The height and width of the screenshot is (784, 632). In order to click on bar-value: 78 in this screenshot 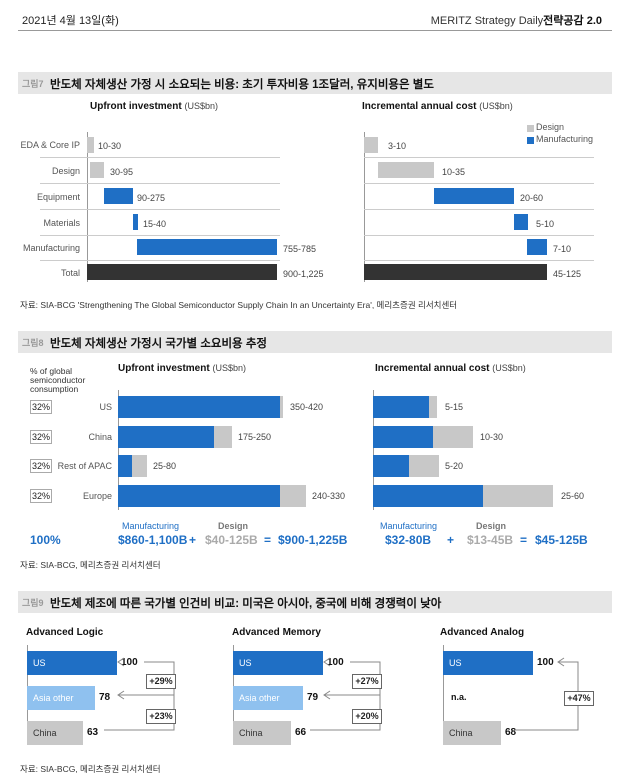, I will do `click(105, 697)`.